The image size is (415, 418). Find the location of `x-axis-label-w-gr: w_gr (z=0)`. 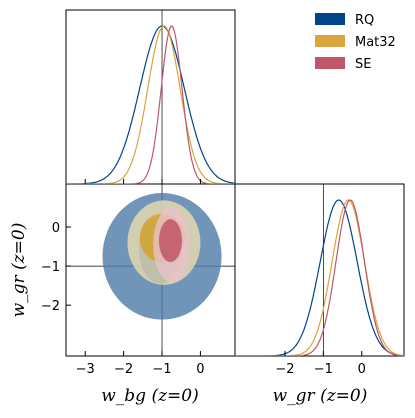

x-axis-label-w-gr: w_gr (z=0) is located at coordinates (320, 396).